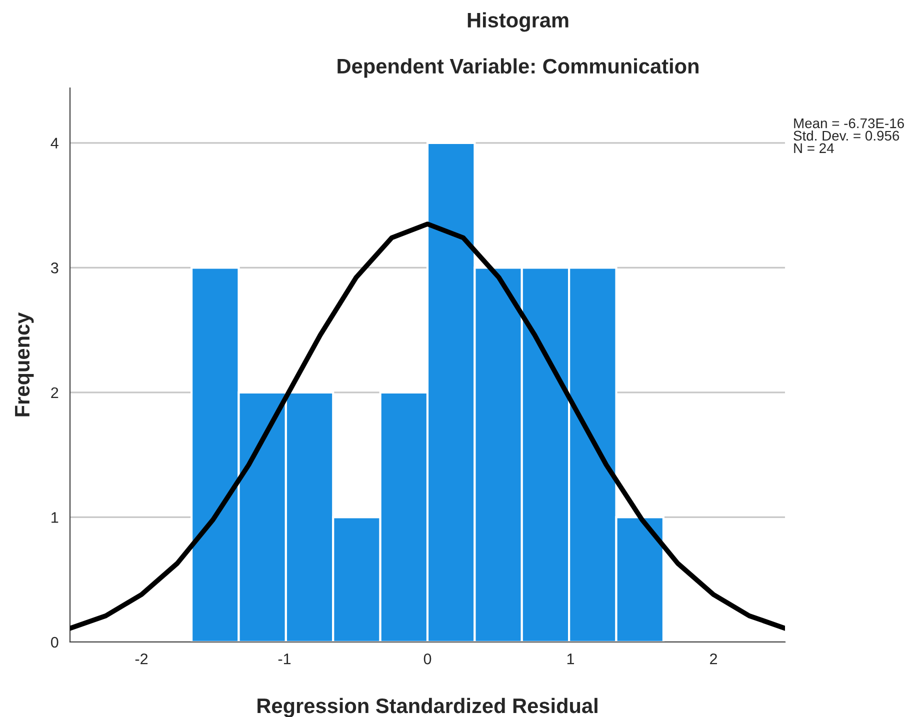  Describe the element at coordinates (570, 659) in the screenshot. I see `x-tick-label: 1` at that location.